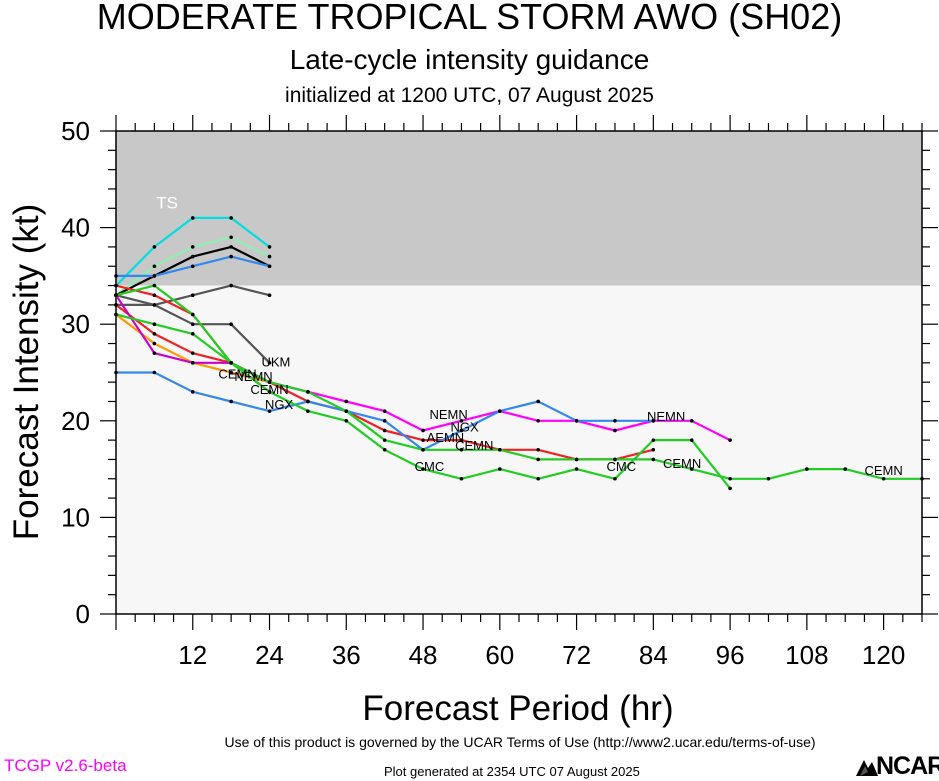  What do you see at coordinates (346, 655) in the screenshot?
I see `x-tick-label: 36` at bounding box center [346, 655].